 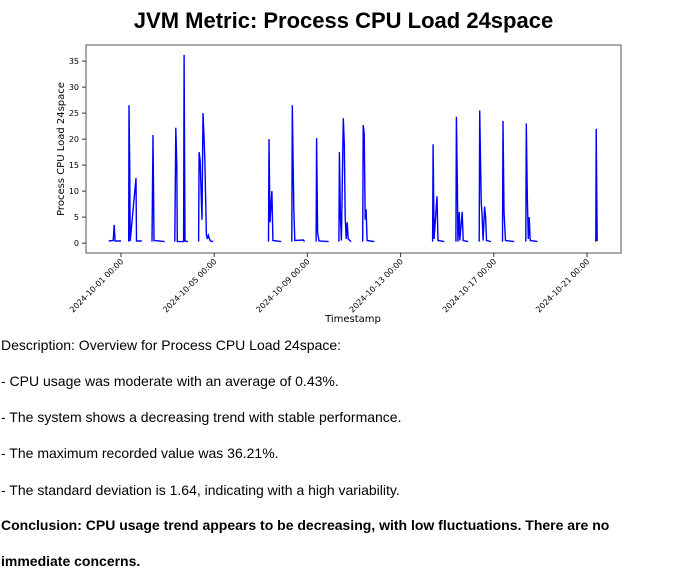 What do you see at coordinates (74, 113) in the screenshot?
I see `y-tick-label: 25` at bounding box center [74, 113].